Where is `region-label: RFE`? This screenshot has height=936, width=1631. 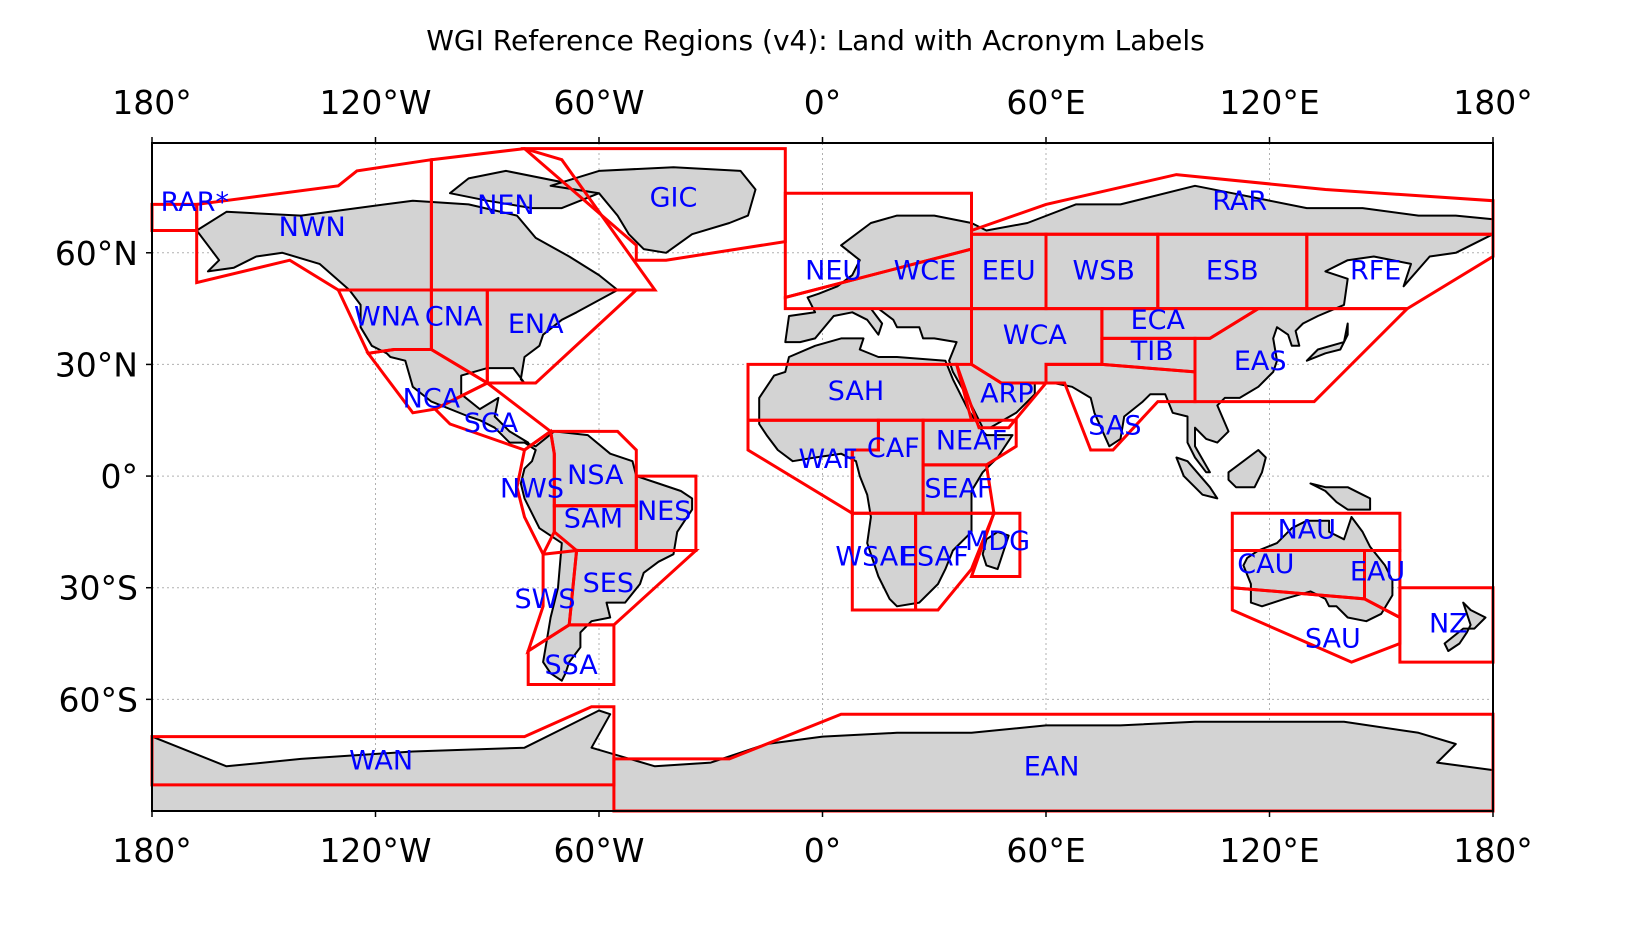
region-label: RFE is located at coordinates (1375, 271).